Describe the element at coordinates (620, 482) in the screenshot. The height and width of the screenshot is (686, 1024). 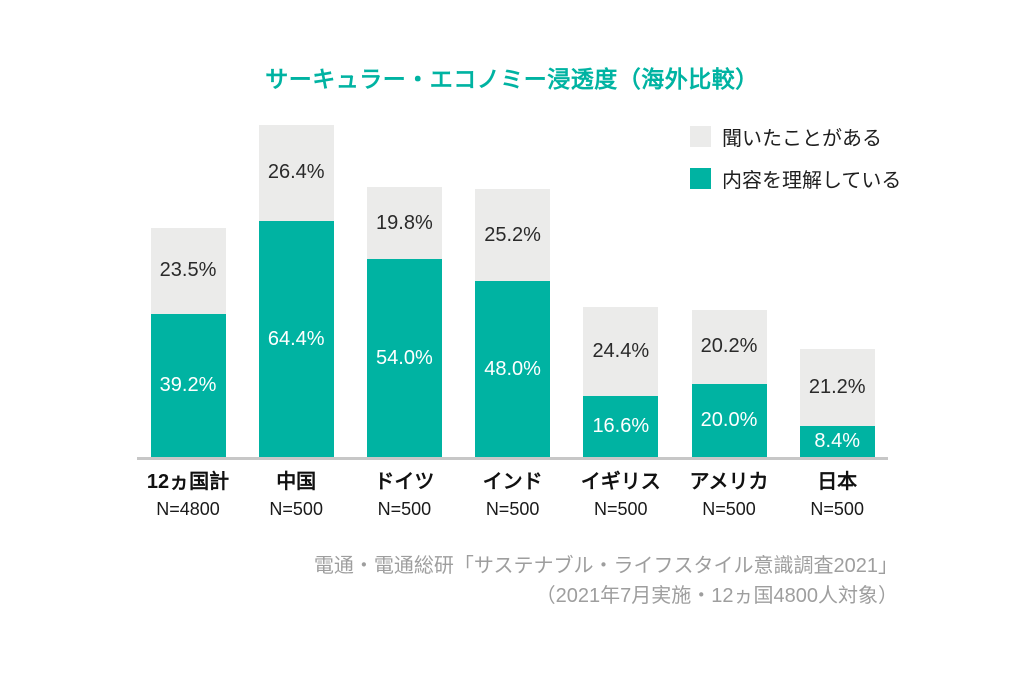
I see `category-name: イギリス` at that location.